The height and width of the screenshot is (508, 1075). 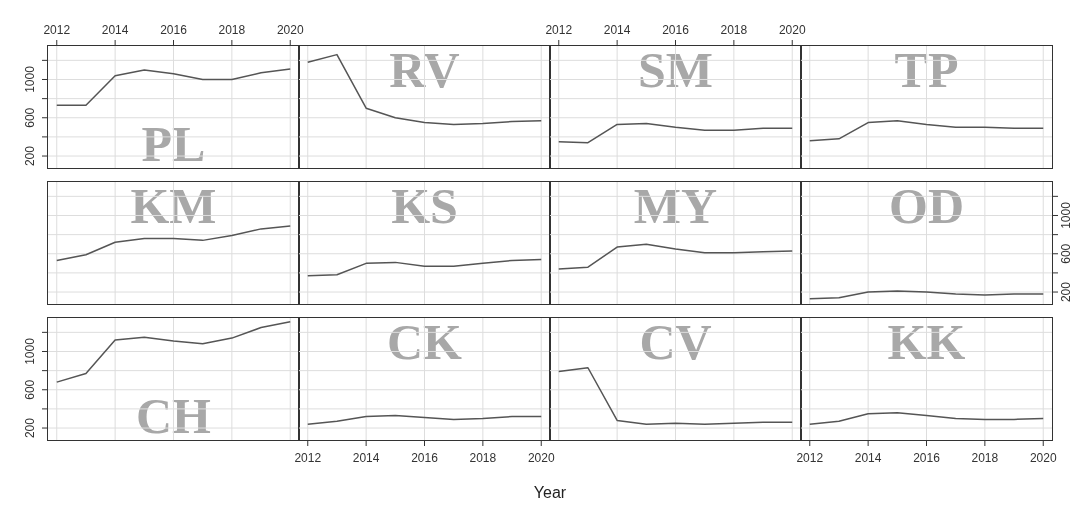 What do you see at coordinates (675, 206) in the screenshot?
I see `chart-title: MY` at bounding box center [675, 206].